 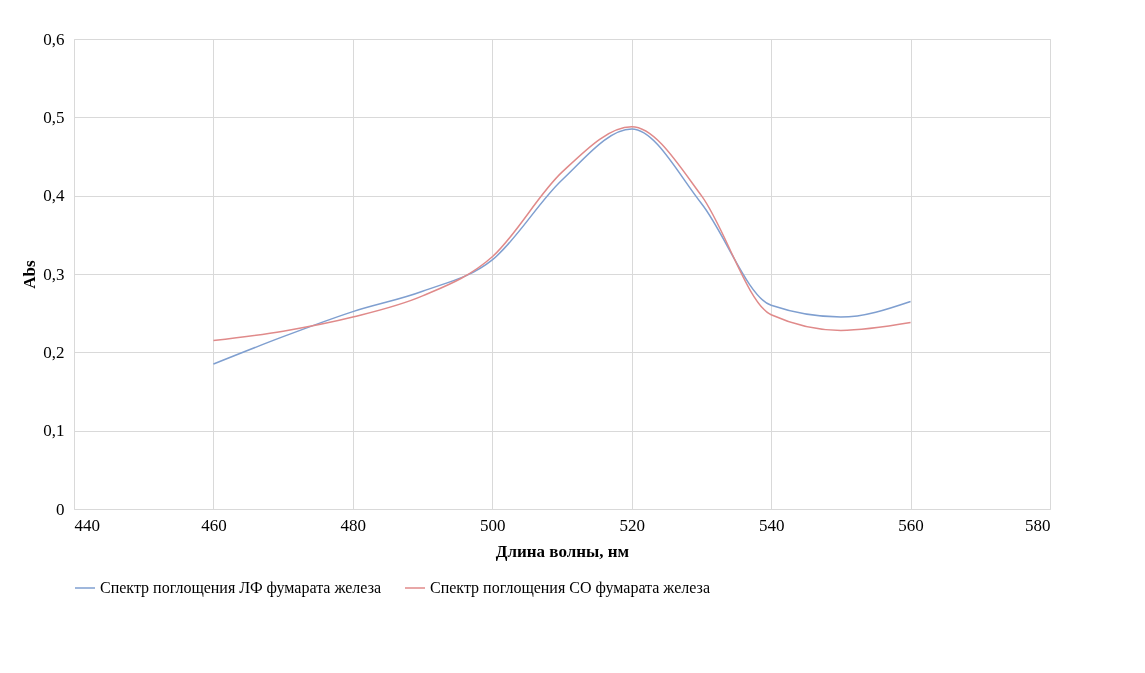 I want to click on x-tick-label: 540, so click(x=771, y=525).